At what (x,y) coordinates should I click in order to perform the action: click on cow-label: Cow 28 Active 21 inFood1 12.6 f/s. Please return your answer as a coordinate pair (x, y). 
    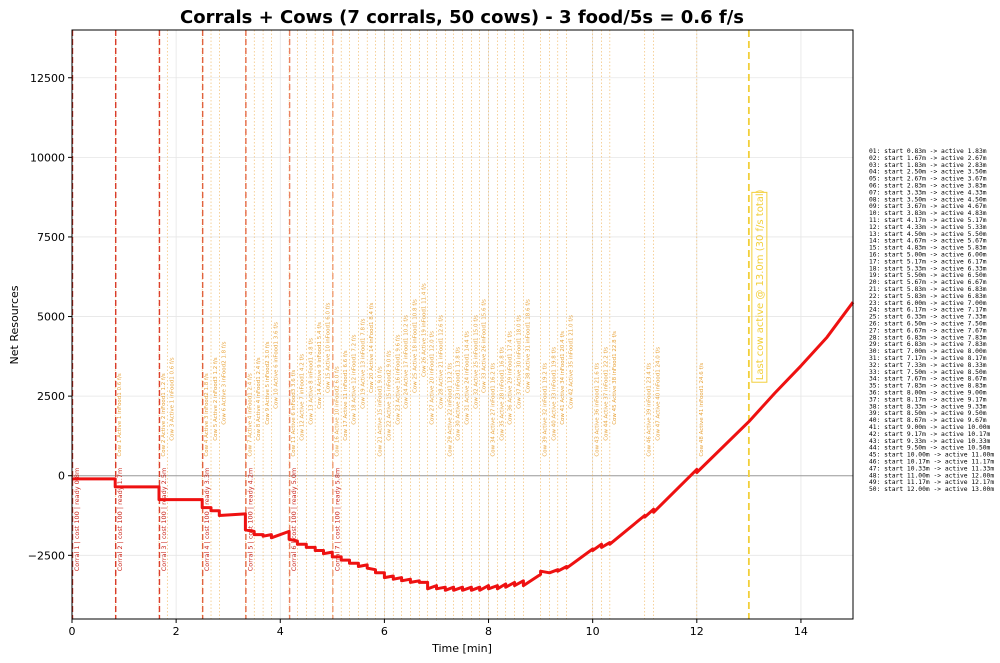
    Looking at the image, I should click on (441, 362).